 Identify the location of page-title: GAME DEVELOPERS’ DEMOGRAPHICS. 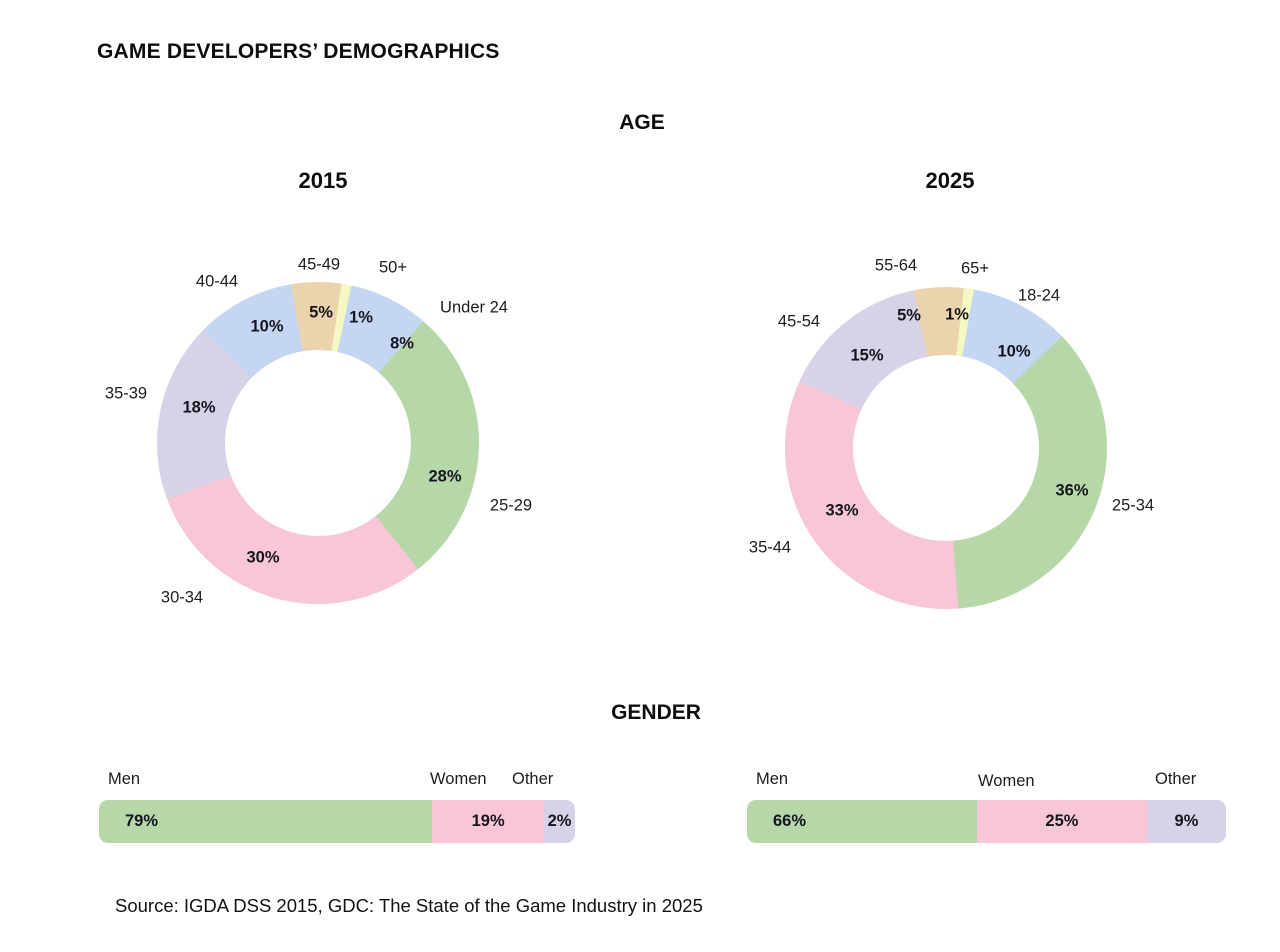
(298, 51).